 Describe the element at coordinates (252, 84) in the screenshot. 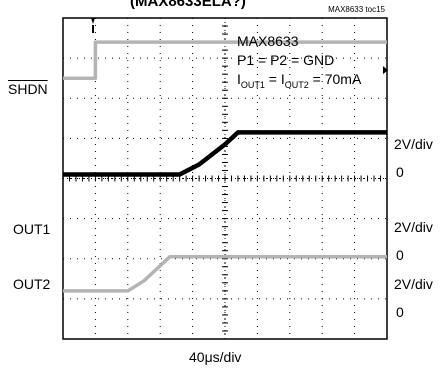

I see `current-sub-out1: OUT1` at that location.